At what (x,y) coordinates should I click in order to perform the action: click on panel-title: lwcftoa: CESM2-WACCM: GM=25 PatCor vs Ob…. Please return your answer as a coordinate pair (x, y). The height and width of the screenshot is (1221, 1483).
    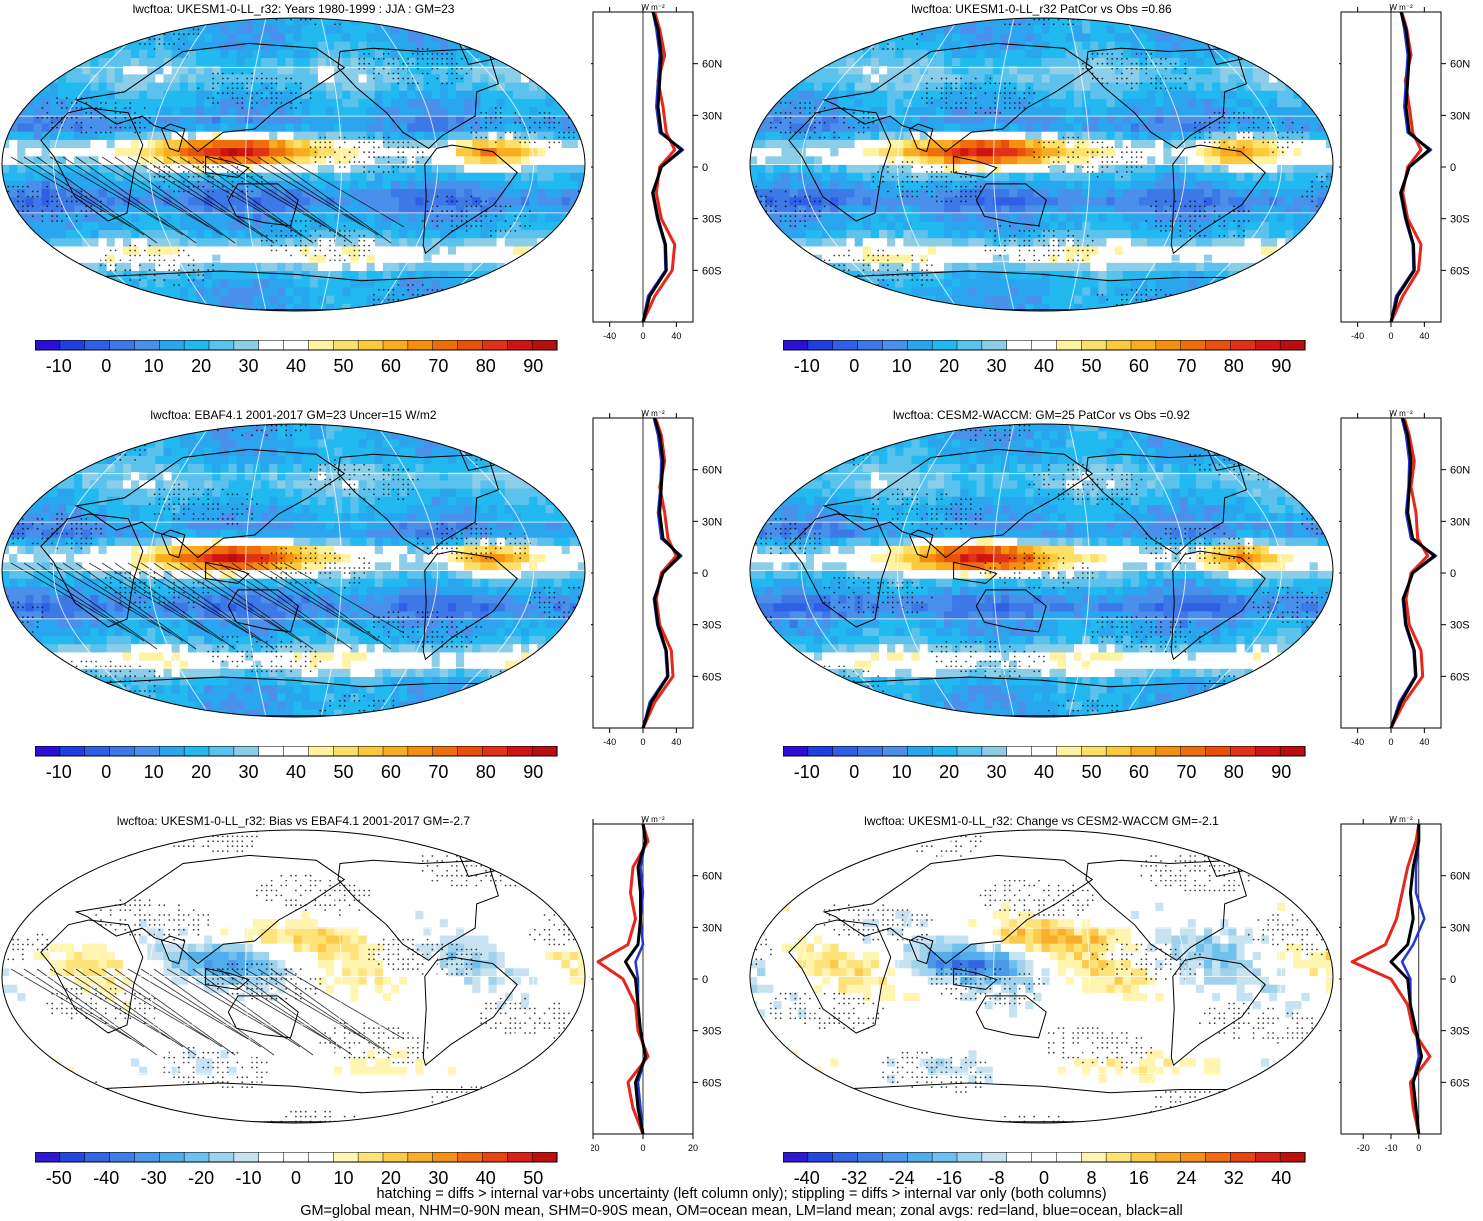
    Looking at the image, I should click on (1041, 415).